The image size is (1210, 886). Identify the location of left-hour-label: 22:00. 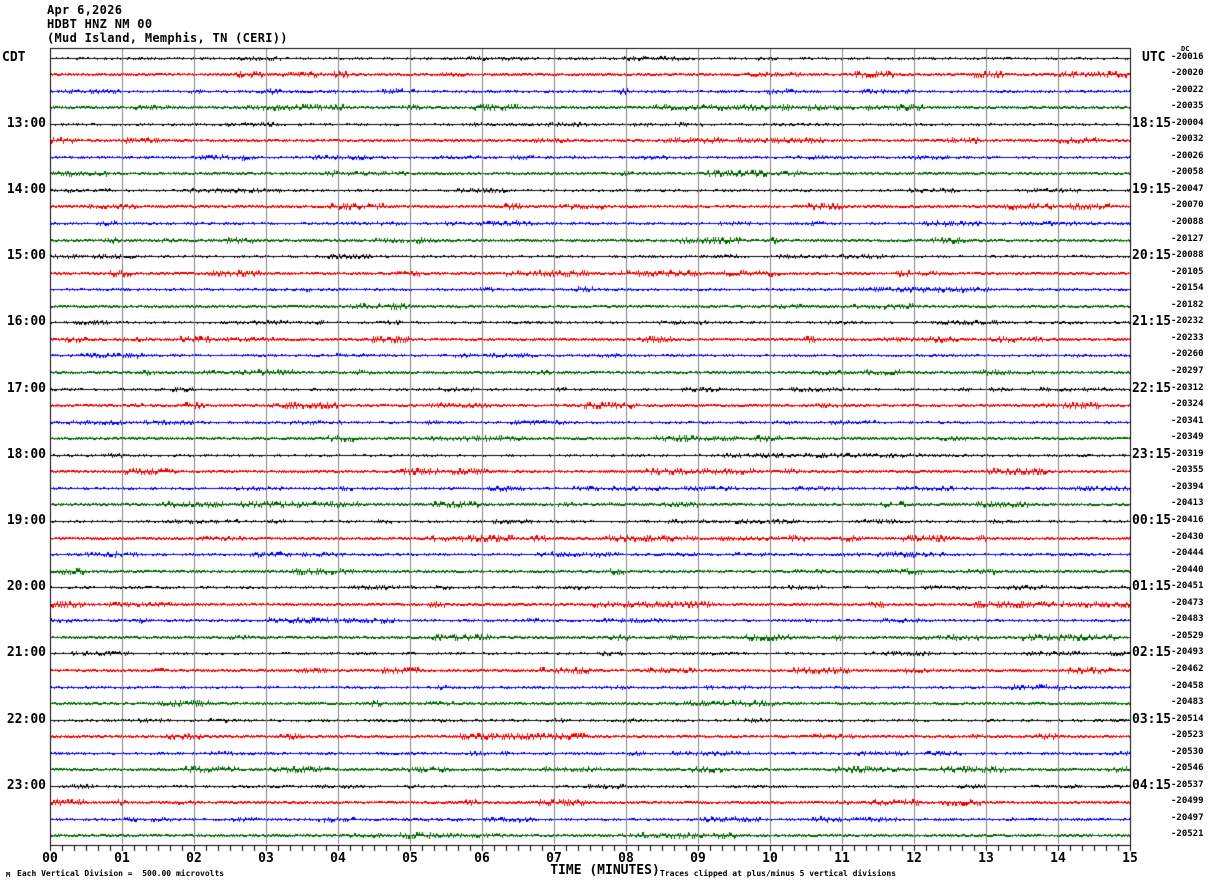
(26, 719).